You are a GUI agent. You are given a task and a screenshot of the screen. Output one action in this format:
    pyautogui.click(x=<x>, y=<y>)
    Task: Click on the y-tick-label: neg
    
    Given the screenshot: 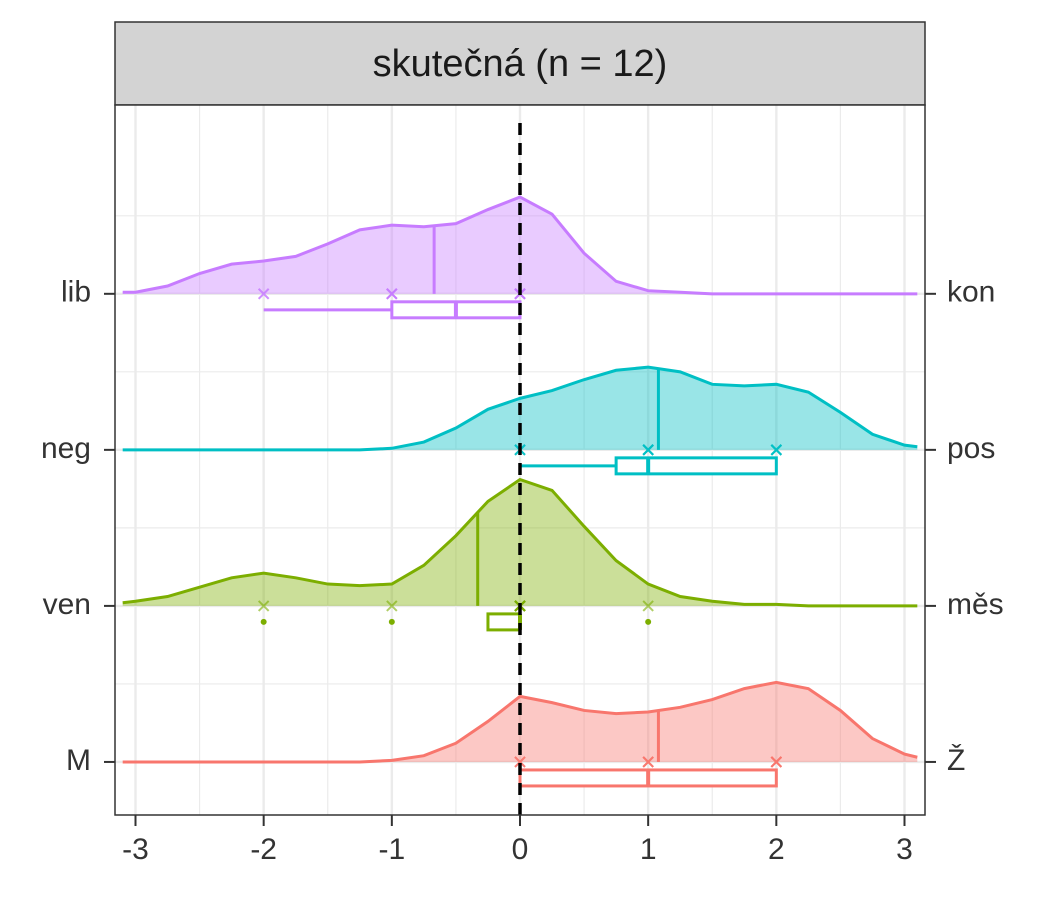 What is the action you would take?
    pyautogui.click(x=66, y=448)
    